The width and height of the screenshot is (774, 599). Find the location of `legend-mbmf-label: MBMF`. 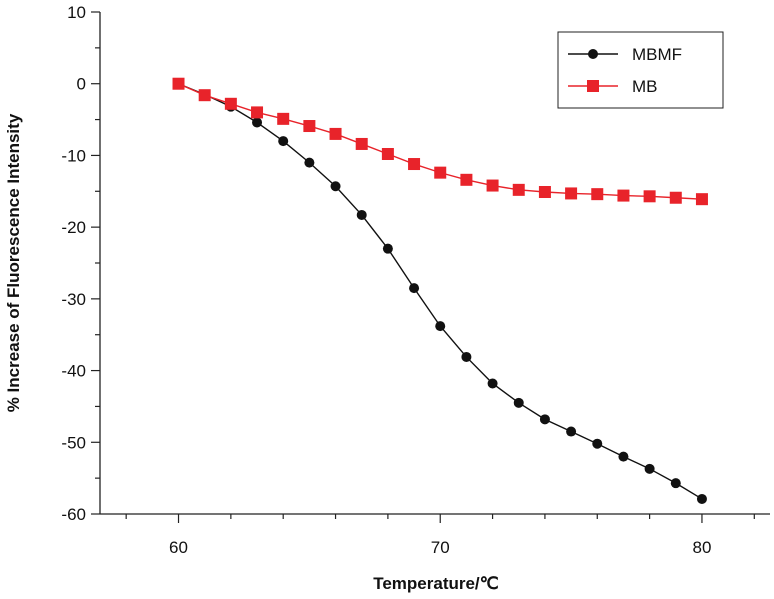

legend-mbmf-label: MBMF is located at coordinates (657, 54).